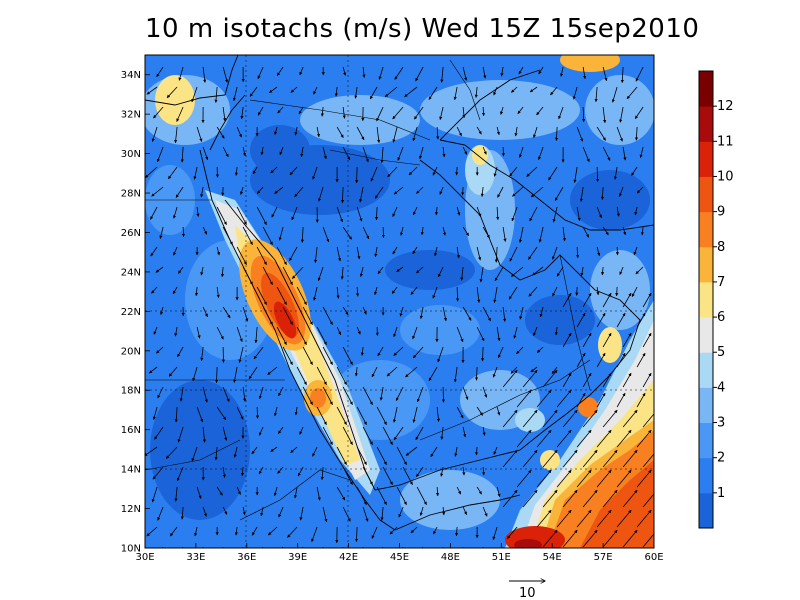 This screenshot has width=800, height=600. What do you see at coordinates (603, 557) in the screenshot?
I see `x-tick-label: 57E` at bounding box center [603, 557].